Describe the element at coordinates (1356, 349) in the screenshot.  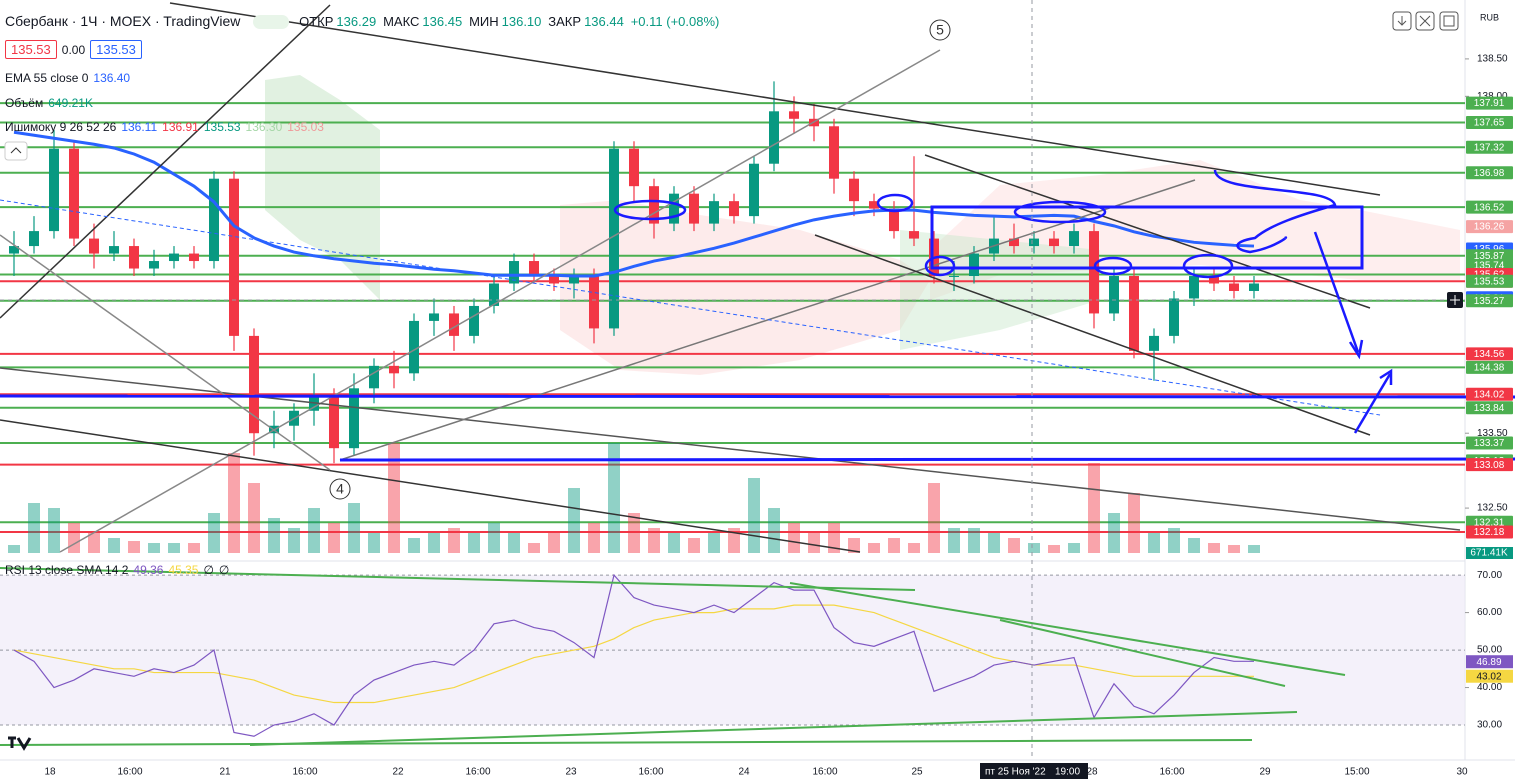
I see `hand-arrow-head` at that location.